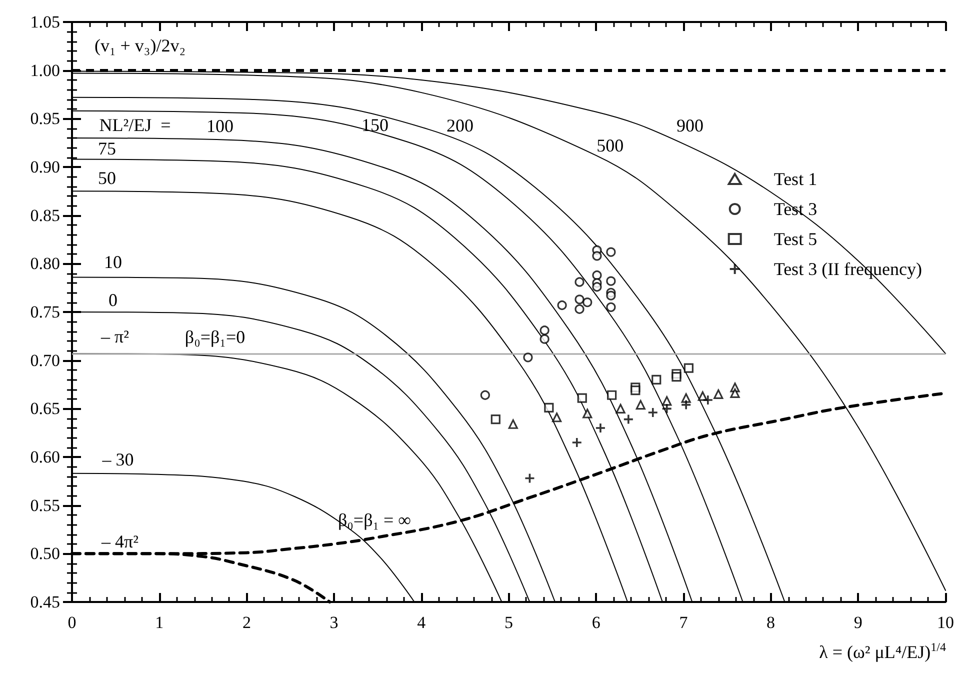  Describe the element at coordinates (375, 520) in the screenshot. I see `series-label: β₀=β₁ = ∞` at that location.